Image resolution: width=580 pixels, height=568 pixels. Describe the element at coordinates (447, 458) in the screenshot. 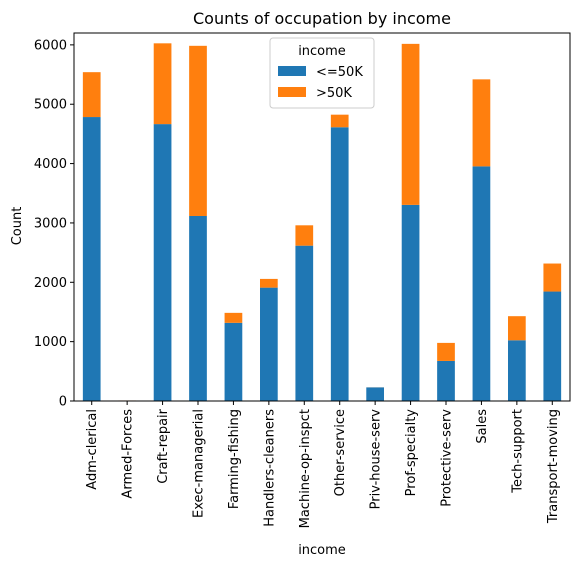

I see `x-tick-label-10: Protective-serv` at that location.